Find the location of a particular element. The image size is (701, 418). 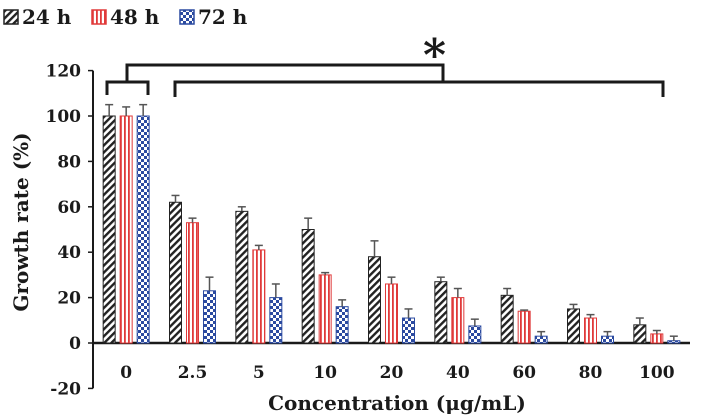

x-axis-categories: 0 2.5 5 10 20 40 60 80 100 is located at coordinates (397, 373).